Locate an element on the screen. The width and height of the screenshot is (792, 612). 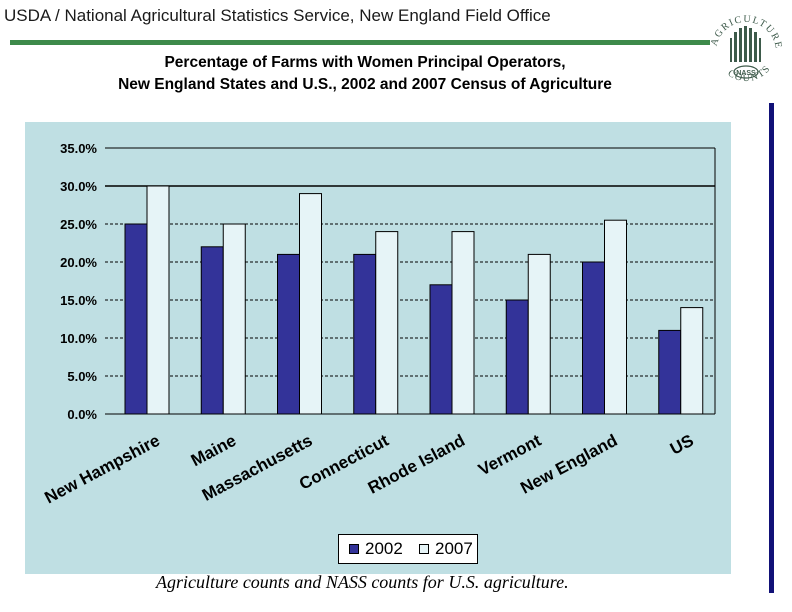
y-tick-label: 0.0% is located at coordinates (82, 414).